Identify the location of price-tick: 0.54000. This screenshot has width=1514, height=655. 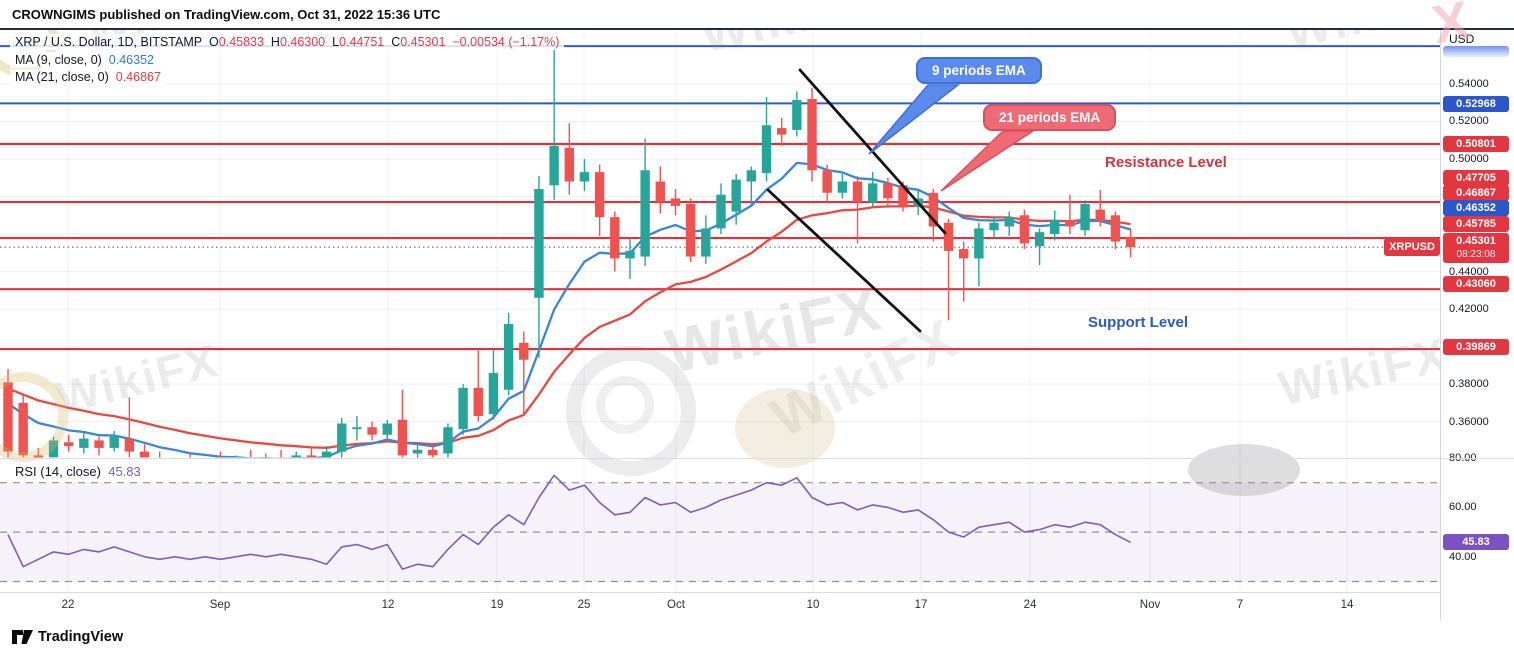
(1469, 83).